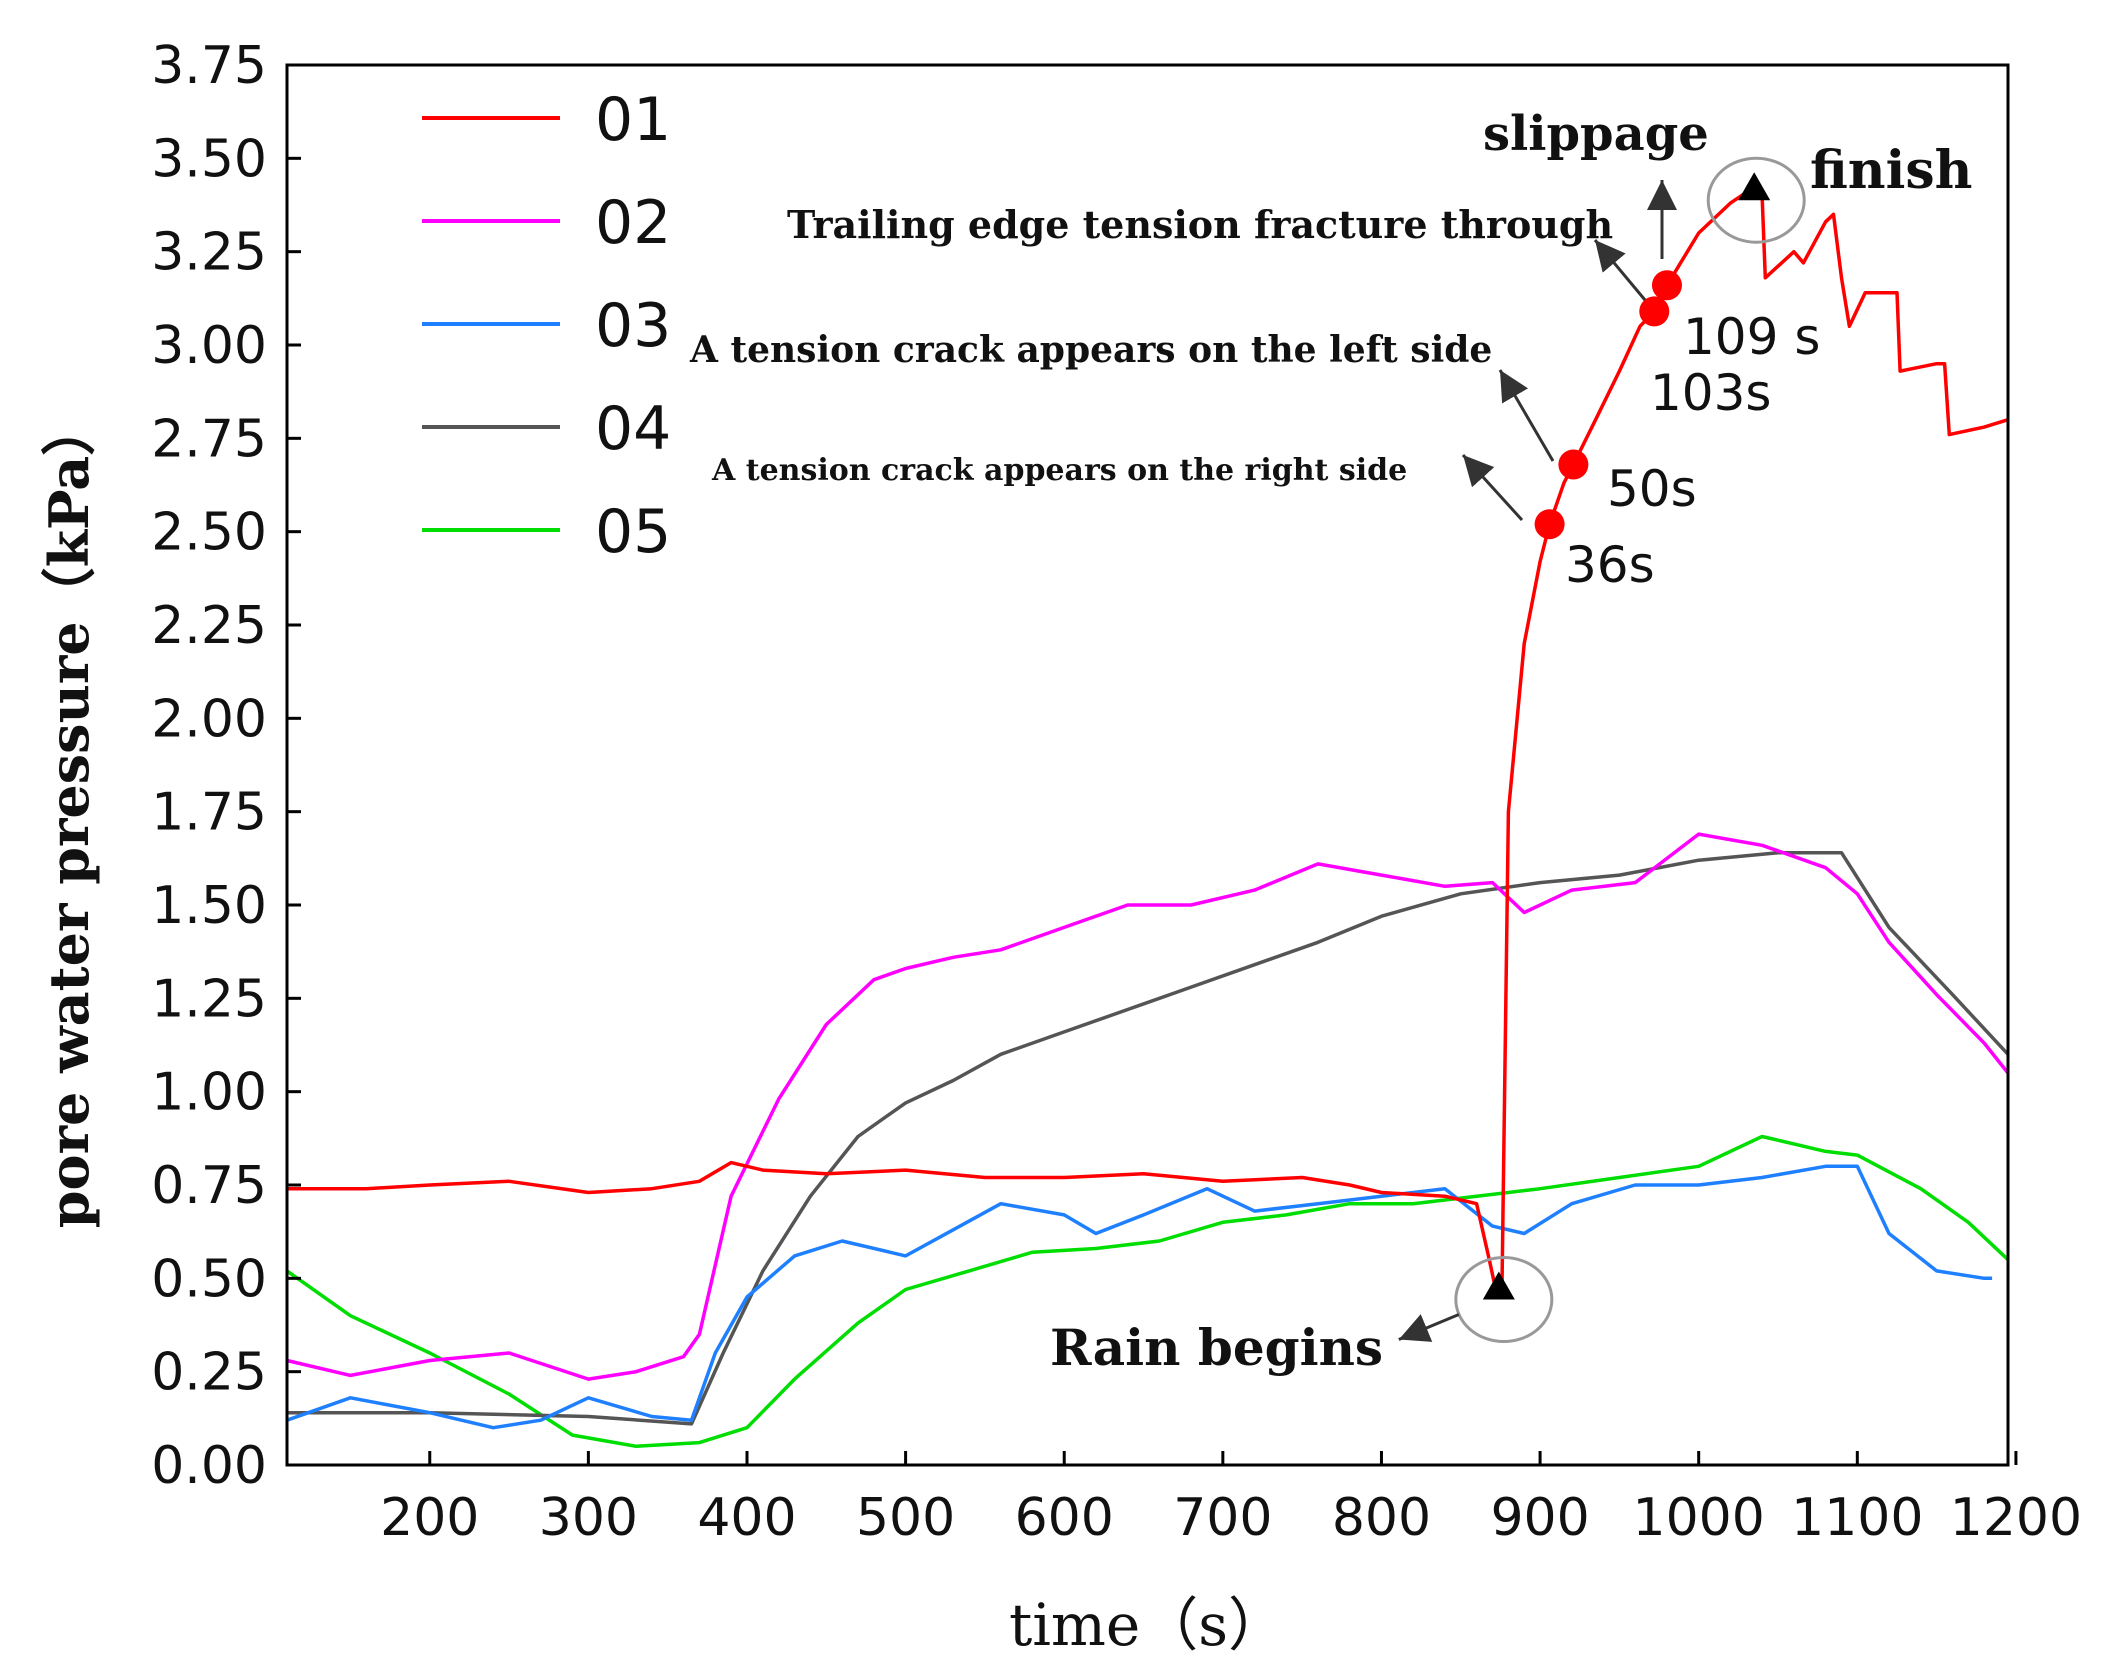 Image resolution: width=2102 pixels, height=1677 pixels. Describe the element at coordinates (1381, 1518) in the screenshot. I see `x-tick-label: 800` at that location.